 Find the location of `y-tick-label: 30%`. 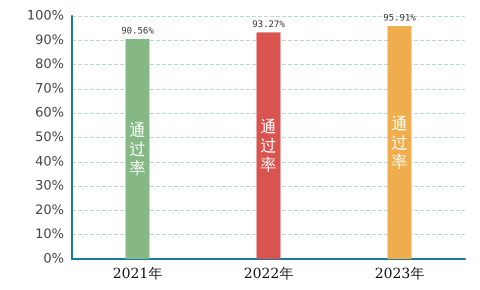

y-tick-label: 30% is located at coordinates (49, 186).